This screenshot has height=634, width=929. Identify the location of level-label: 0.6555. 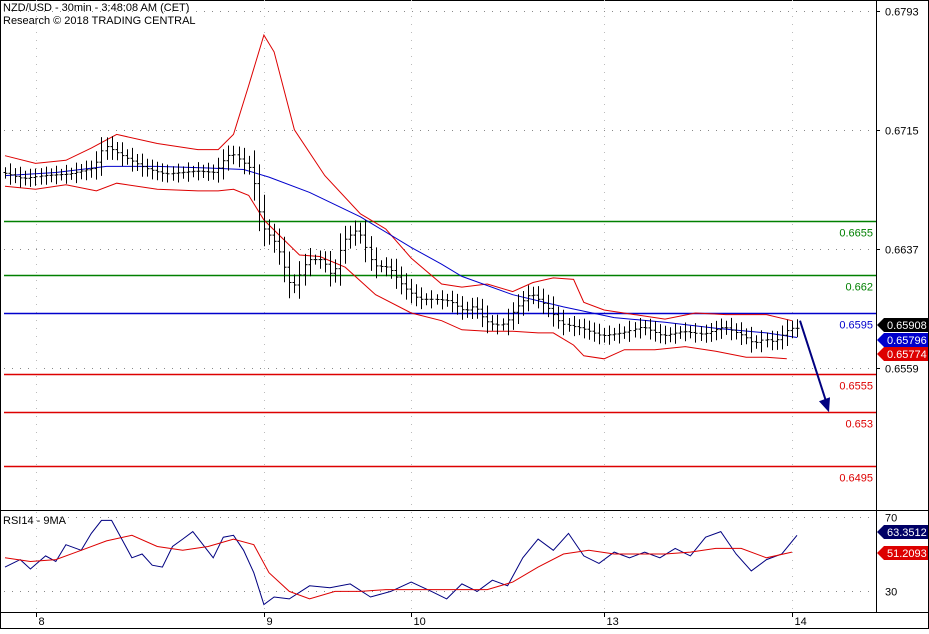
(856, 387).